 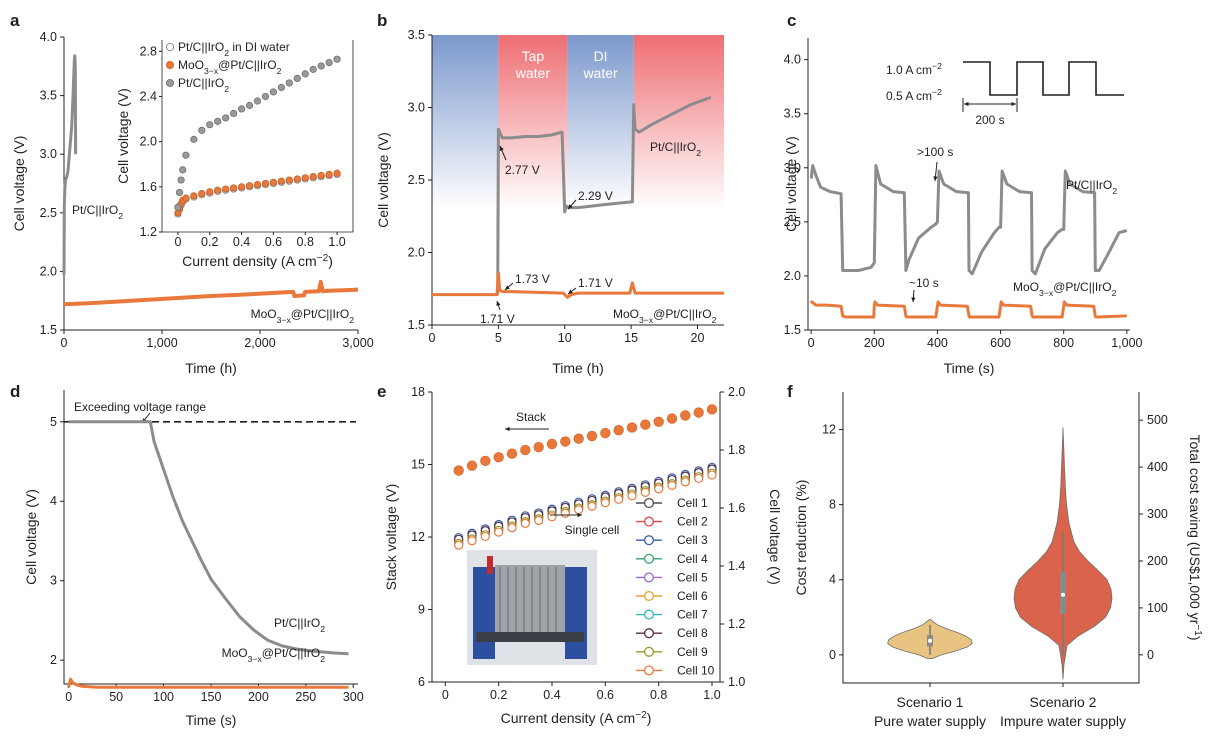 I want to click on panel-d-x-tick-label: 150, so click(x=211, y=697).